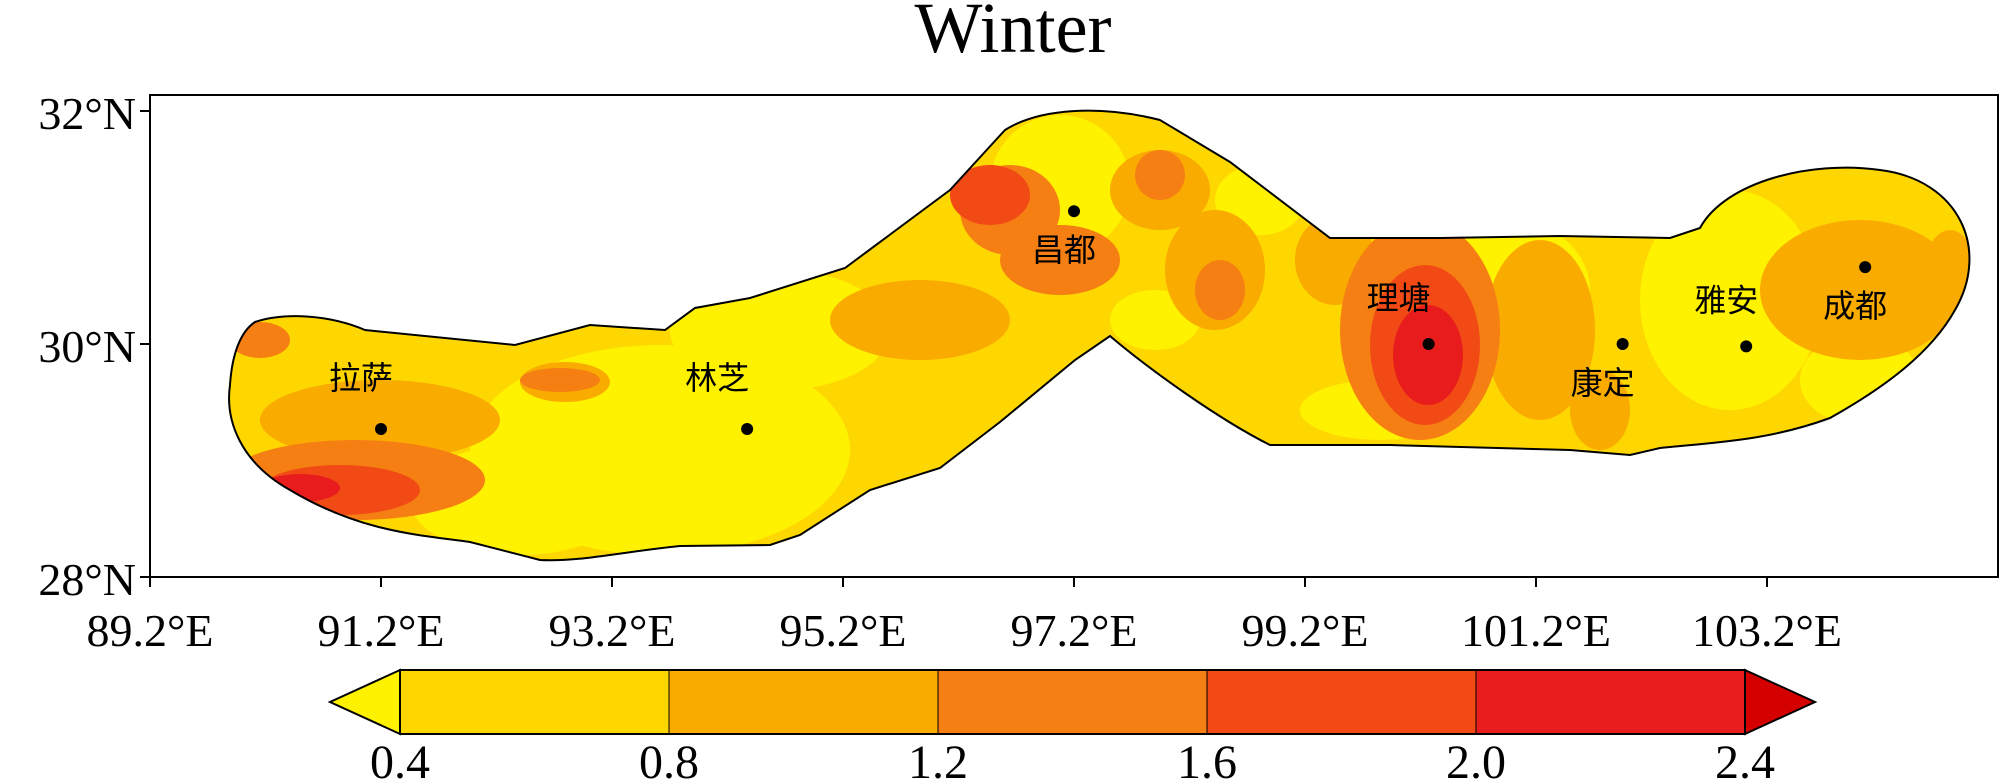 The image size is (2000, 783). I want to click on colorbar: 0.4 0.8 1.2 1.6 2.0 2.4, so click(1072, 725).